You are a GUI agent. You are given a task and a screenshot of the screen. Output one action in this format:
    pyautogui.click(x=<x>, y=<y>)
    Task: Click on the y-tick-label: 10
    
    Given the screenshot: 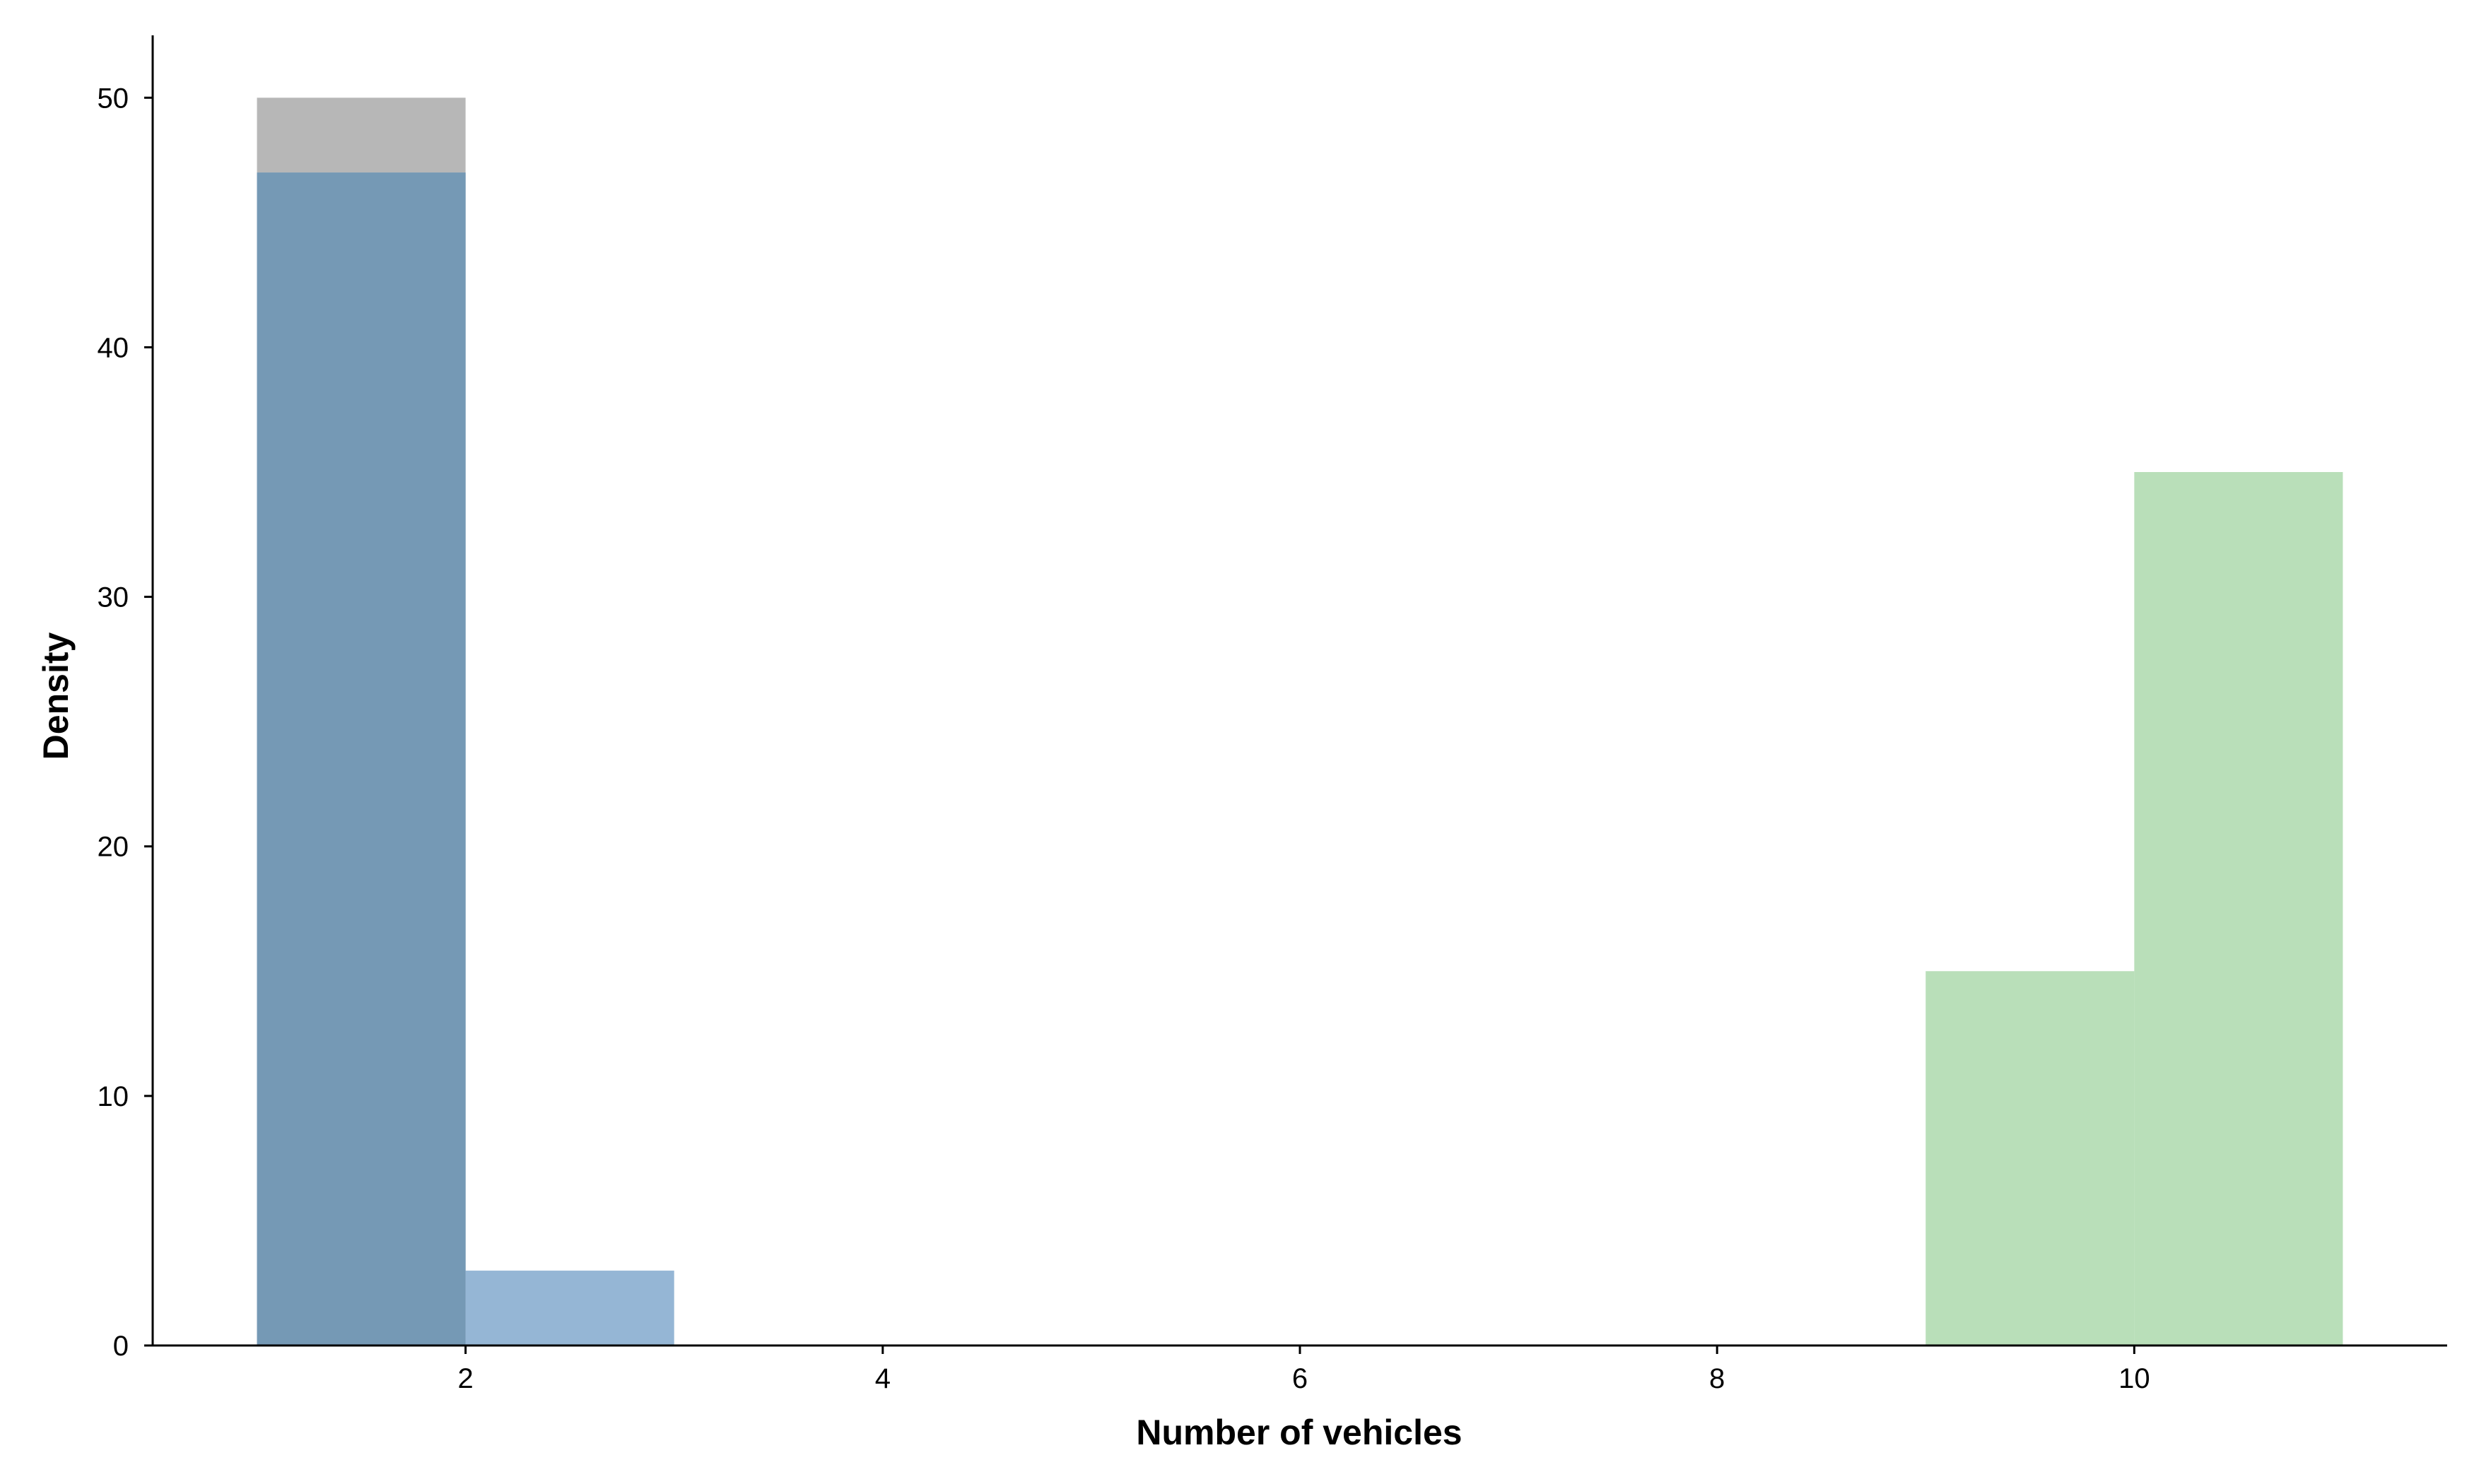 What is the action you would take?
    pyautogui.click(x=114, y=1096)
    